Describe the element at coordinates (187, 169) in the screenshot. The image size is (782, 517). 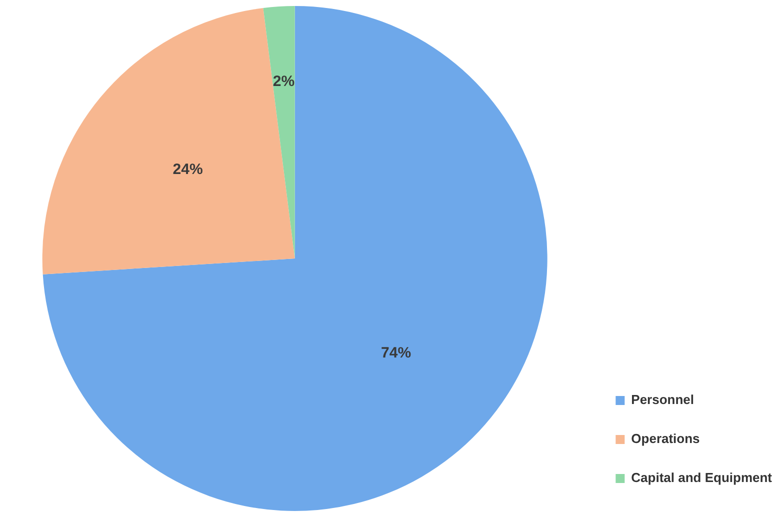
I see `data-label: 24%` at that location.